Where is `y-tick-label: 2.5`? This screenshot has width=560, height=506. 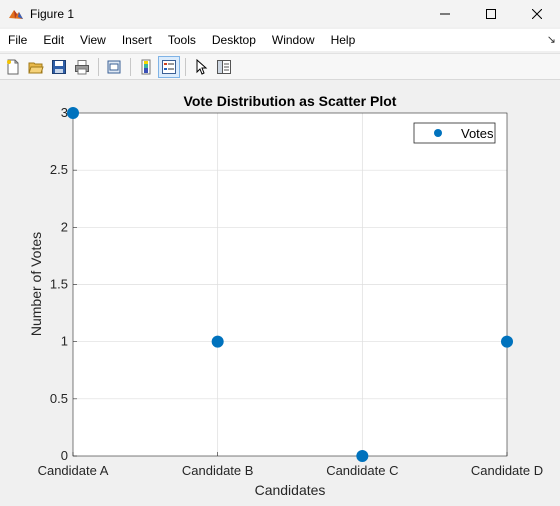
y-tick-label: 2.5 is located at coordinates (59, 169).